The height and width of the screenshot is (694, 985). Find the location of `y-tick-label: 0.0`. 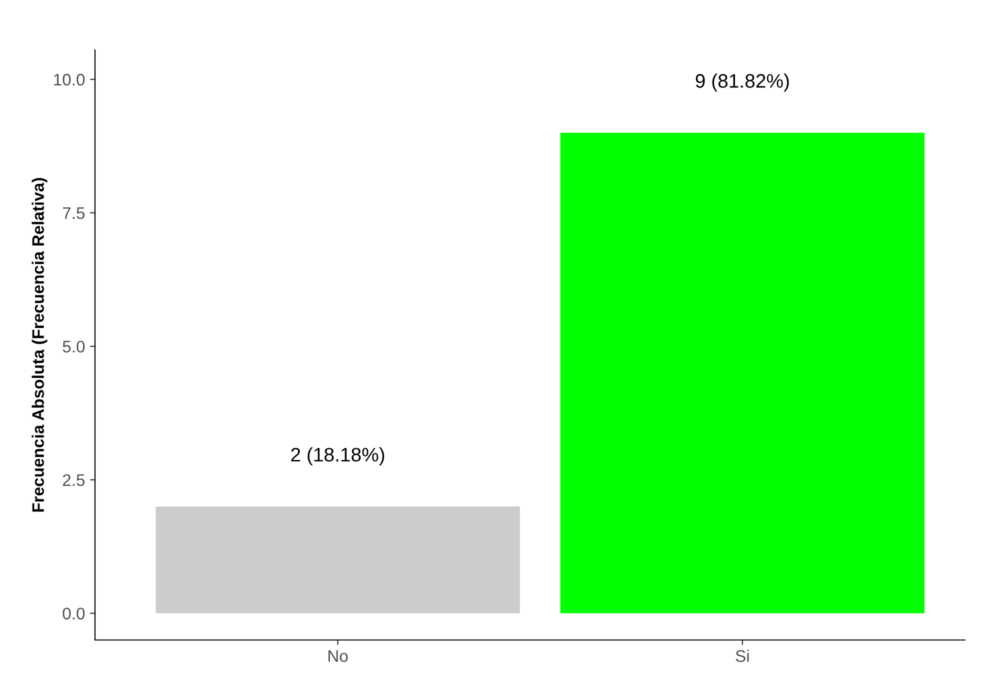

y-tick-label: 0.0 is located at coordinates (73, 614).